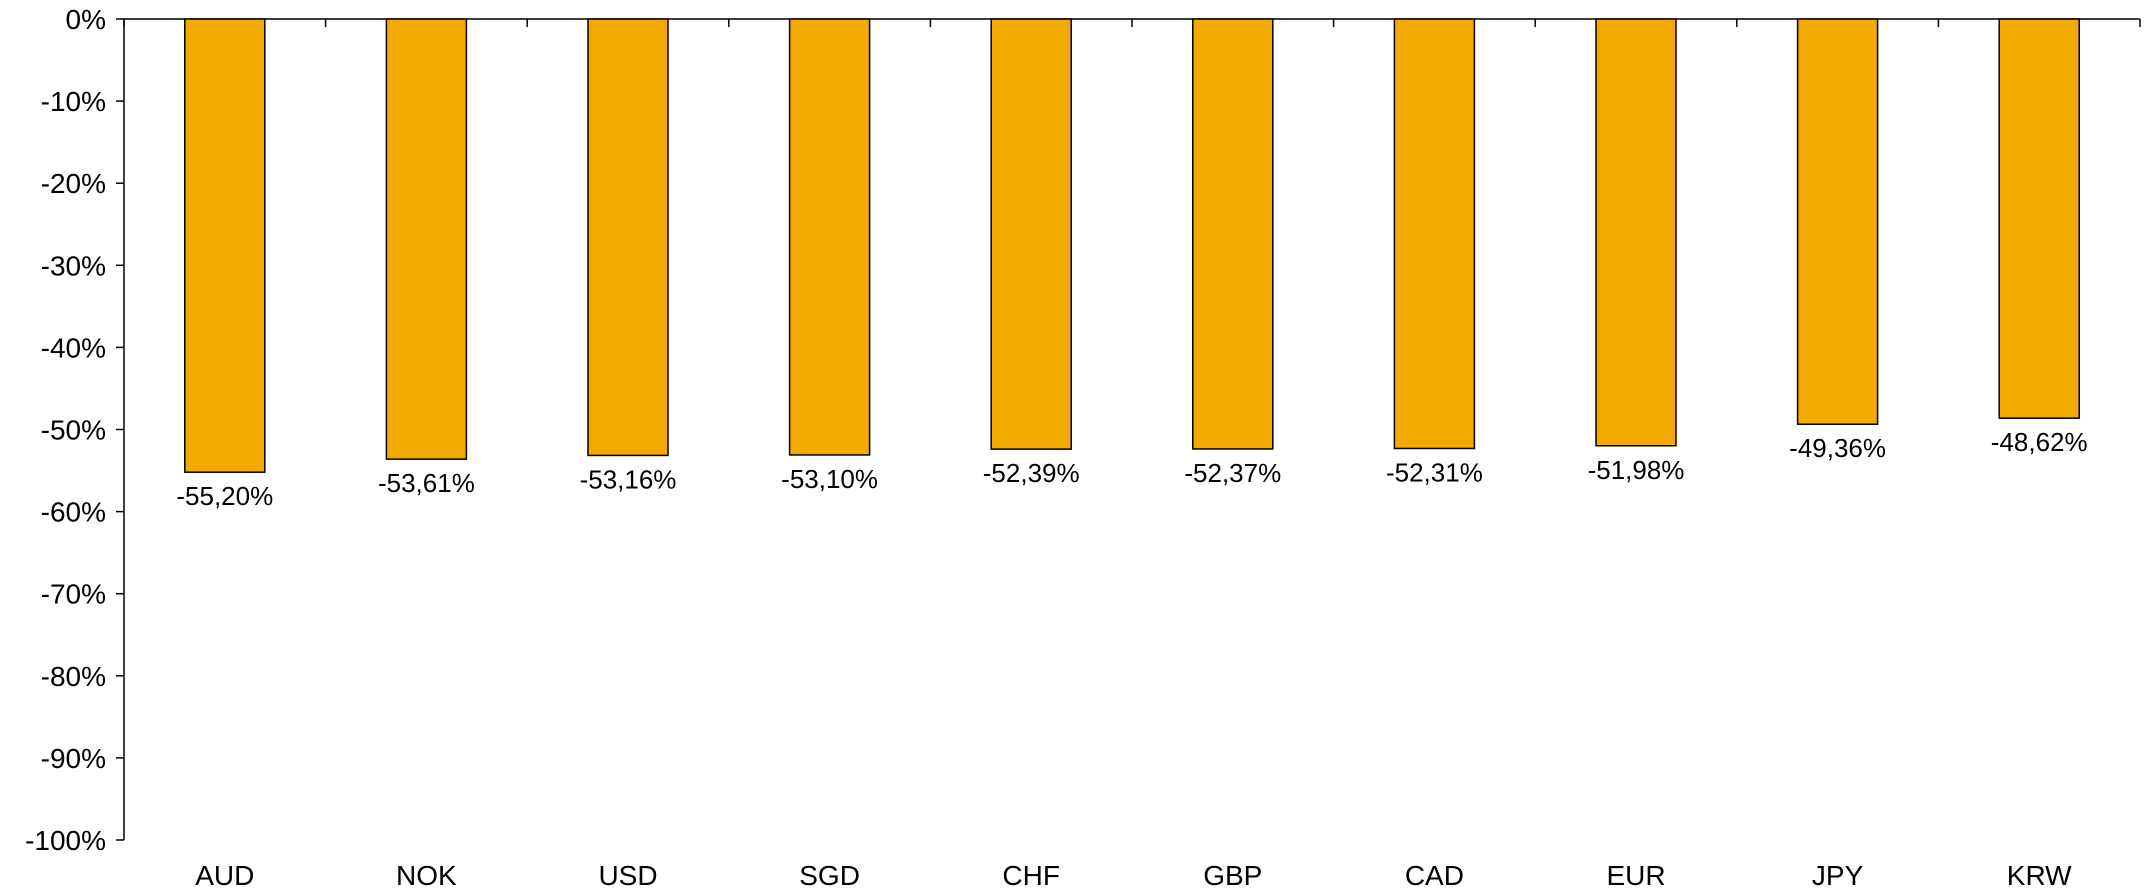  I want to click on bar-nok, so click(426, 239).